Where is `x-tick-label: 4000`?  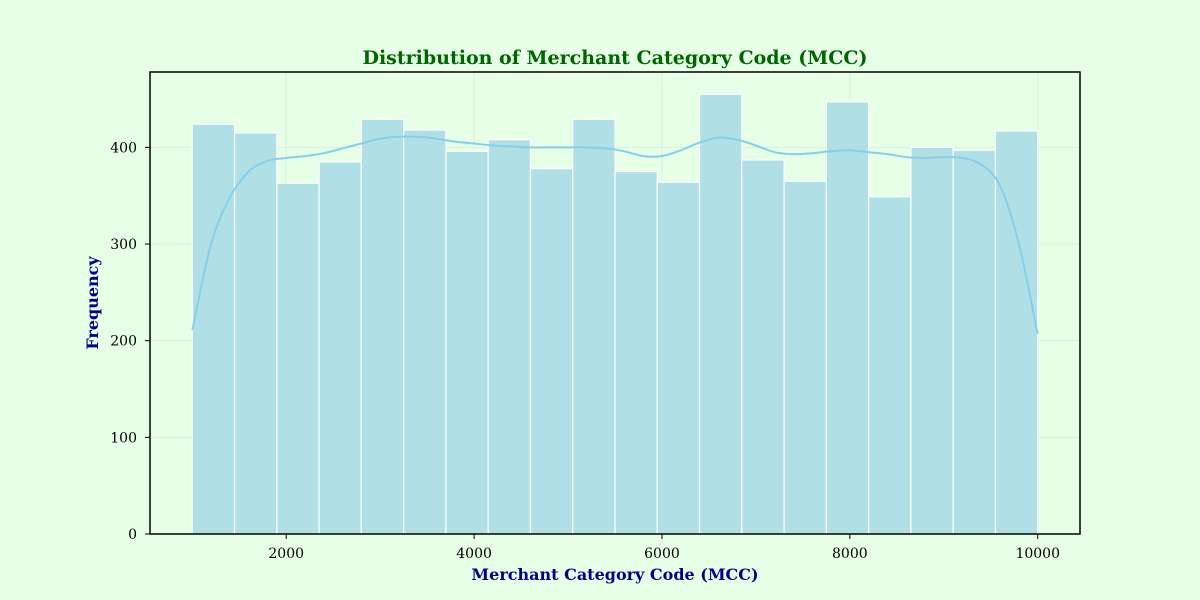 x-tick-label: 4000 is located at coordinates (474, 554).